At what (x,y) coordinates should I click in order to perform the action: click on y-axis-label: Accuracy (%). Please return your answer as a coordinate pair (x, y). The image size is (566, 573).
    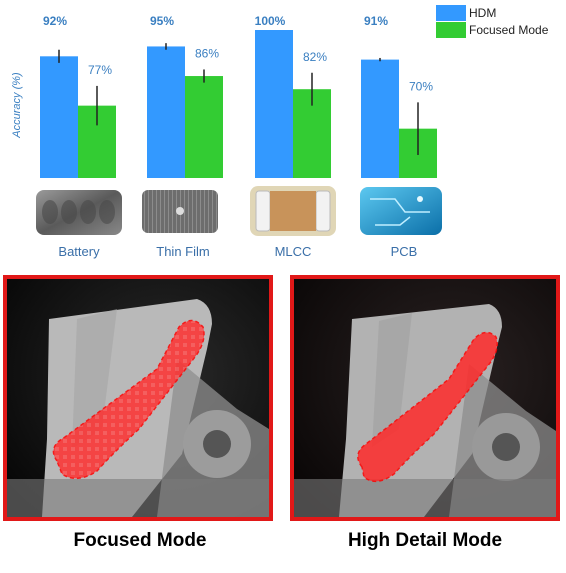
    Looking at the image, I should click on (17, 105).